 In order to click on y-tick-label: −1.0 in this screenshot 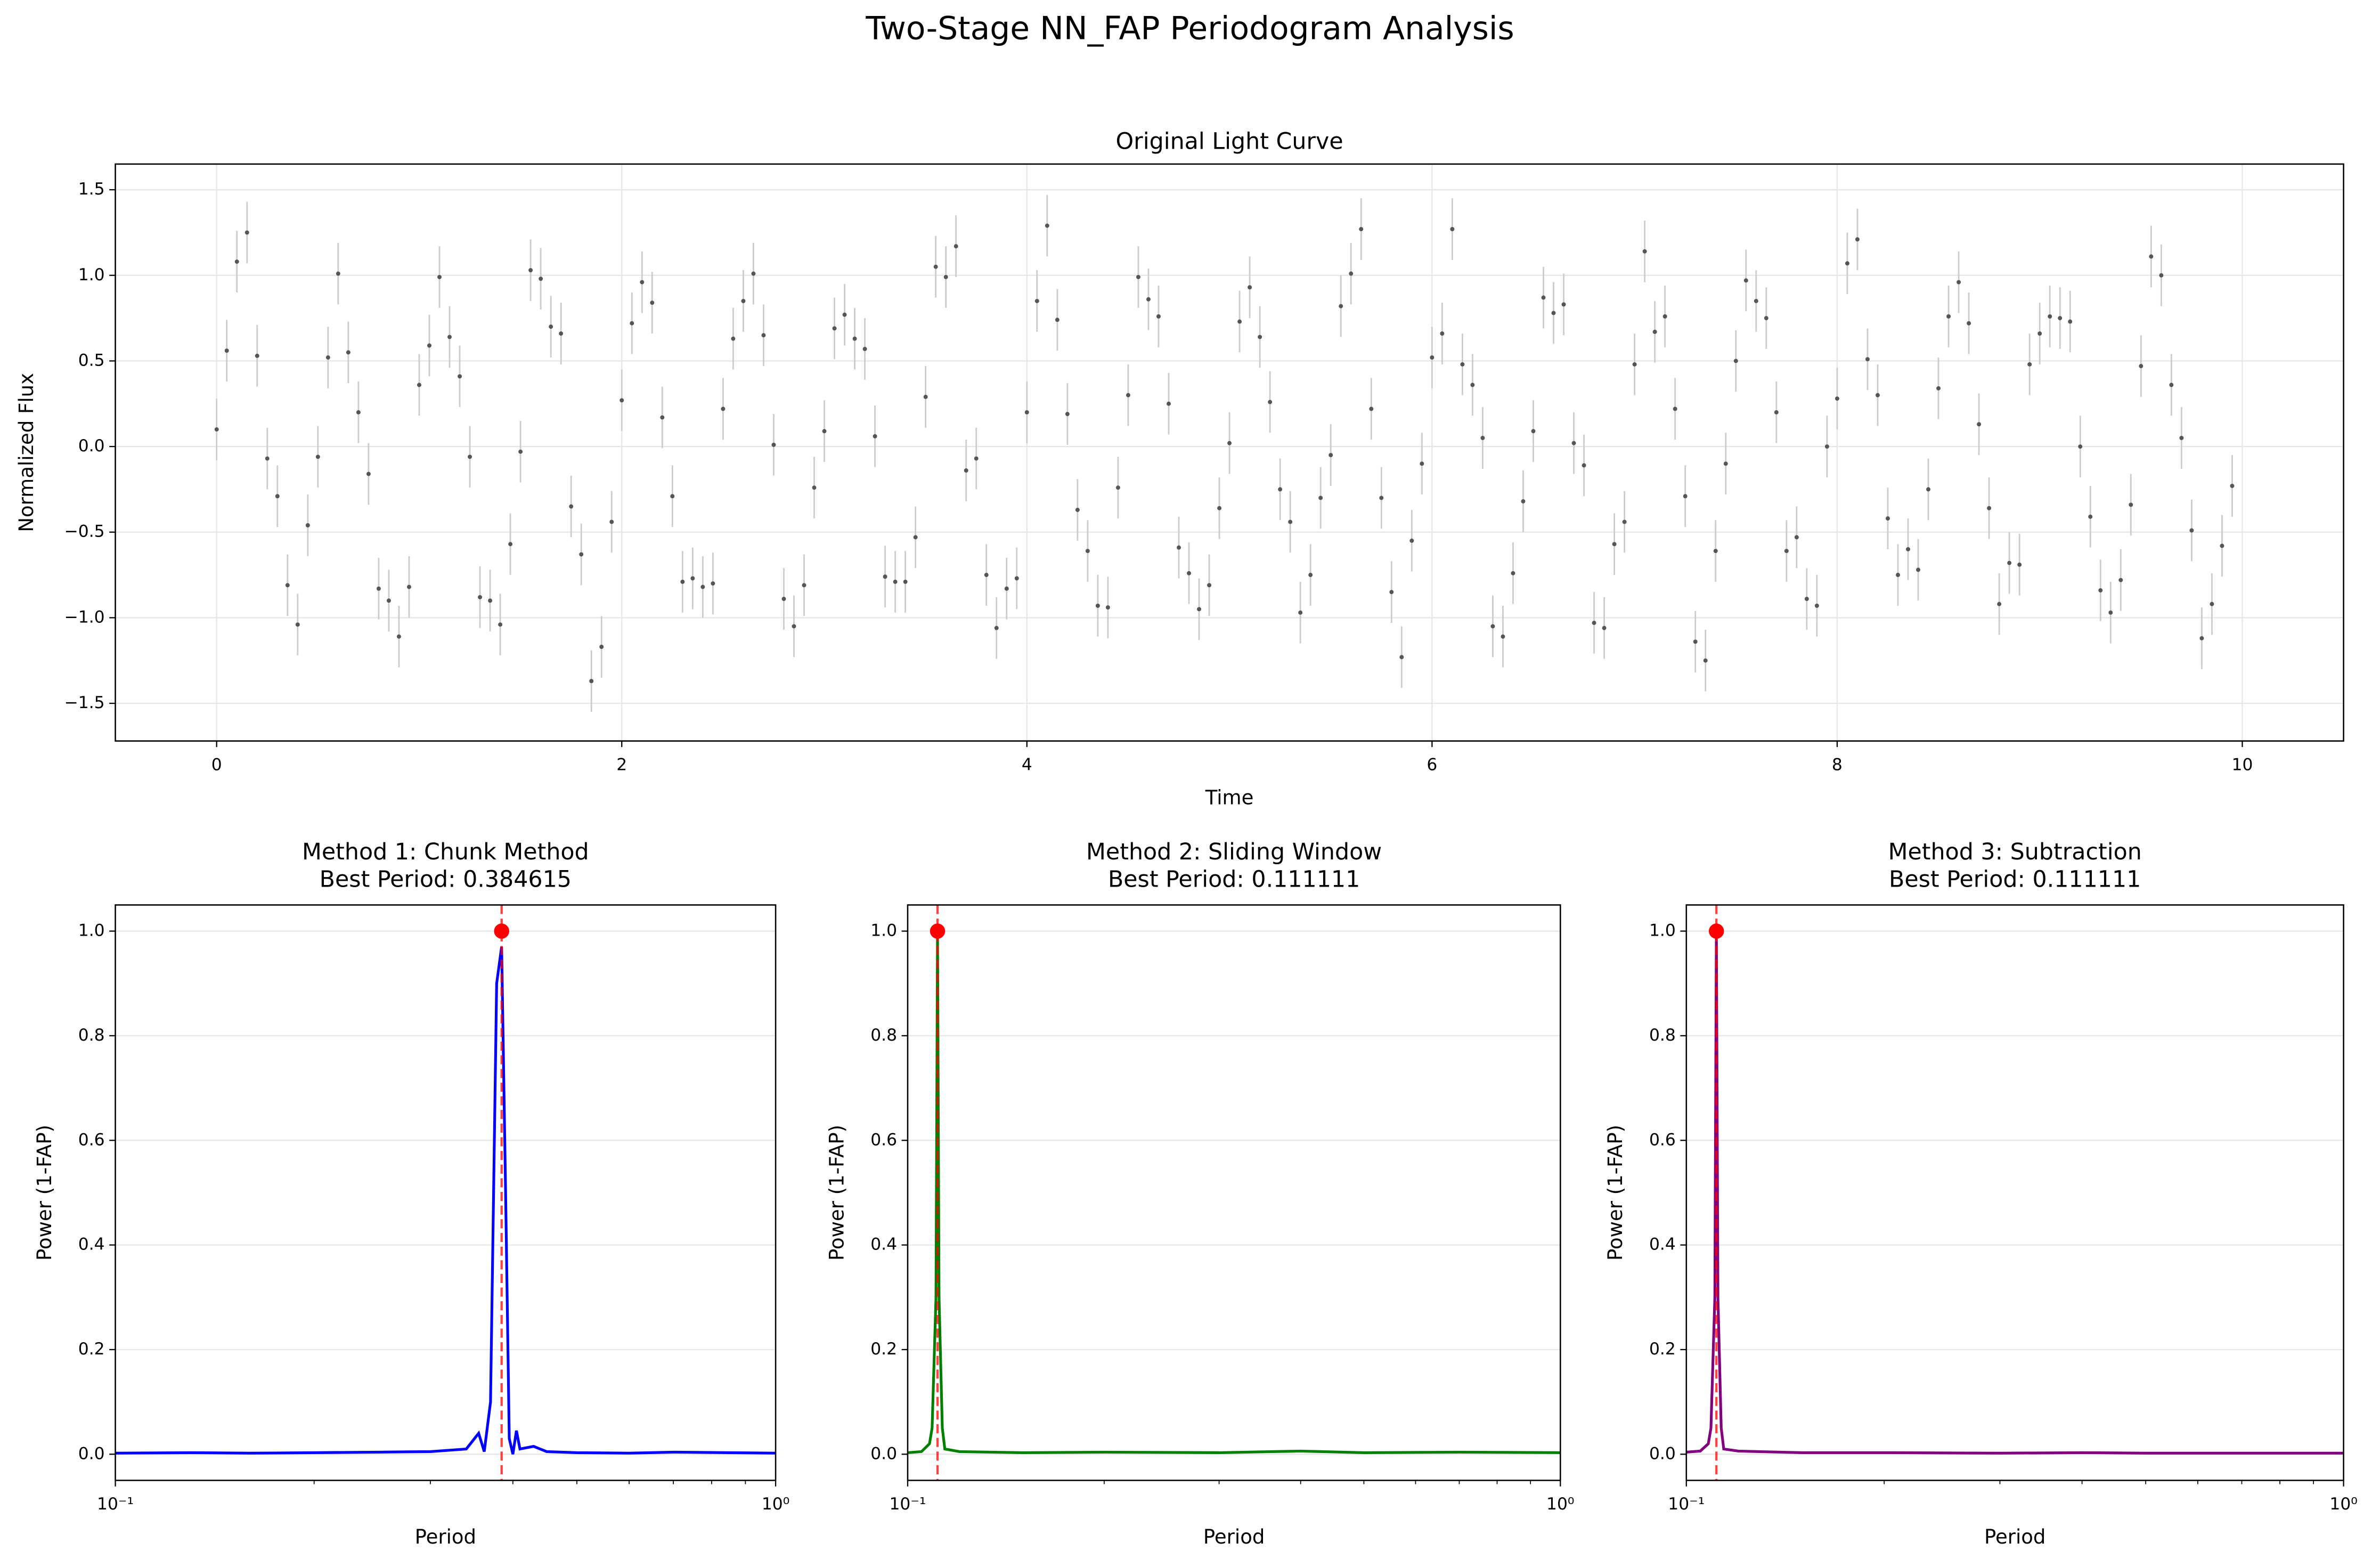, I will do `click(84, 617)`.